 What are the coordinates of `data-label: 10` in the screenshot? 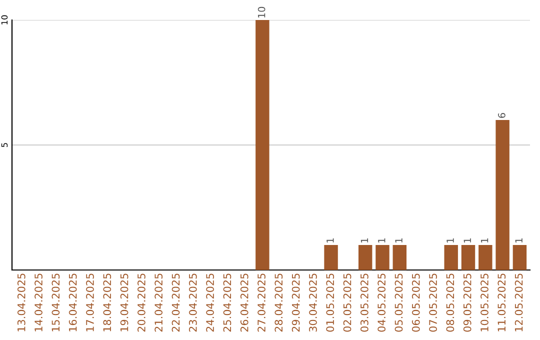 It's located at (262, 12).